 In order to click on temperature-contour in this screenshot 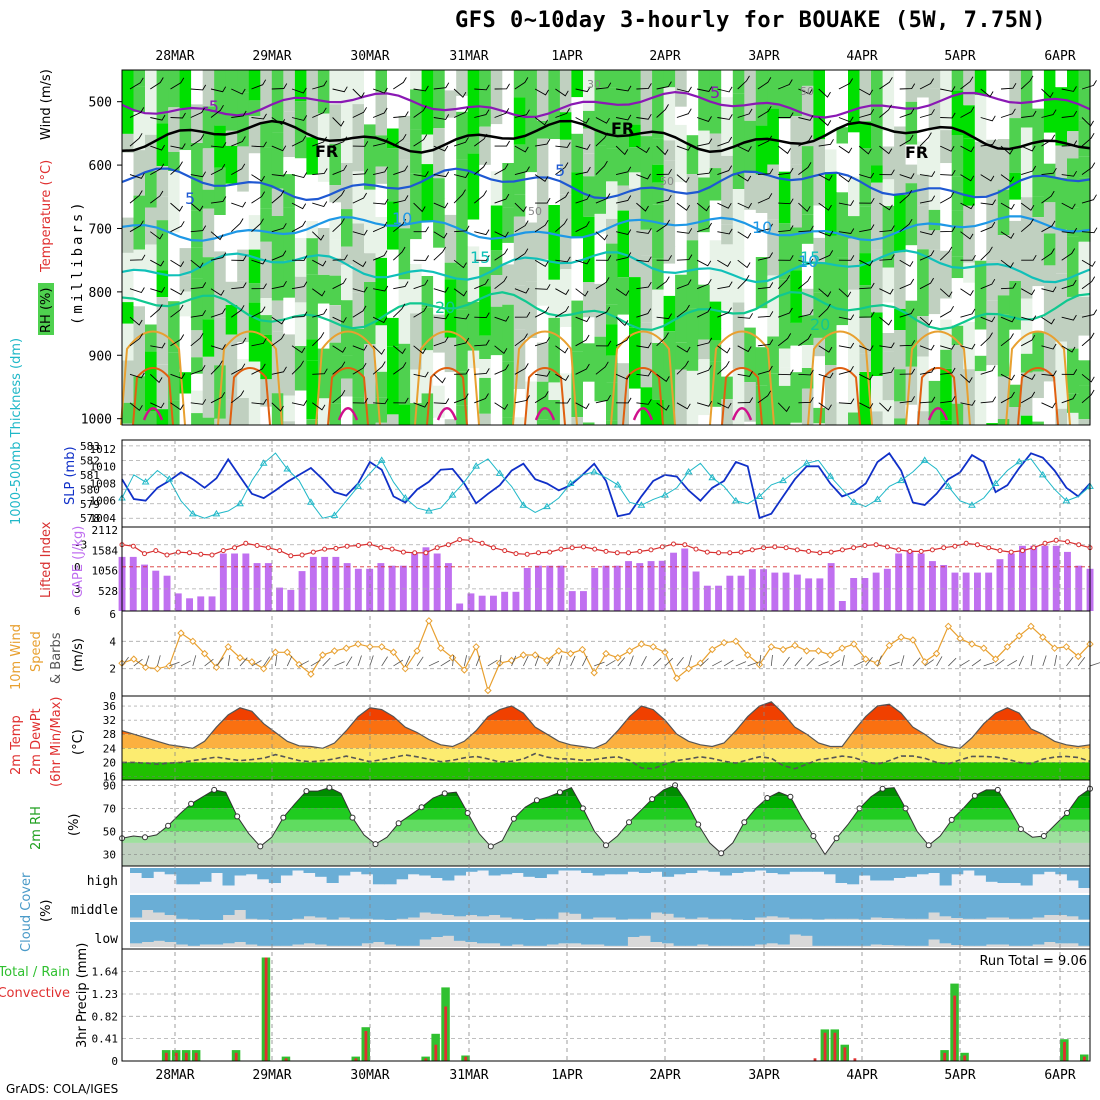, I will do `click(643, 378)`.